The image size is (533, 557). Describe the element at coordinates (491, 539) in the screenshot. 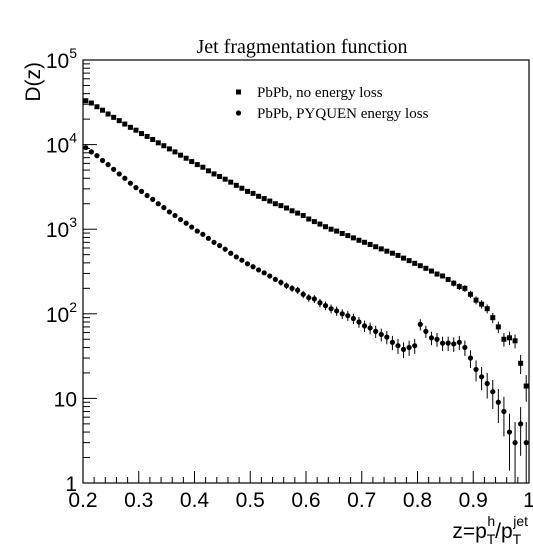

I see `x-label-sub1: T` at that location.